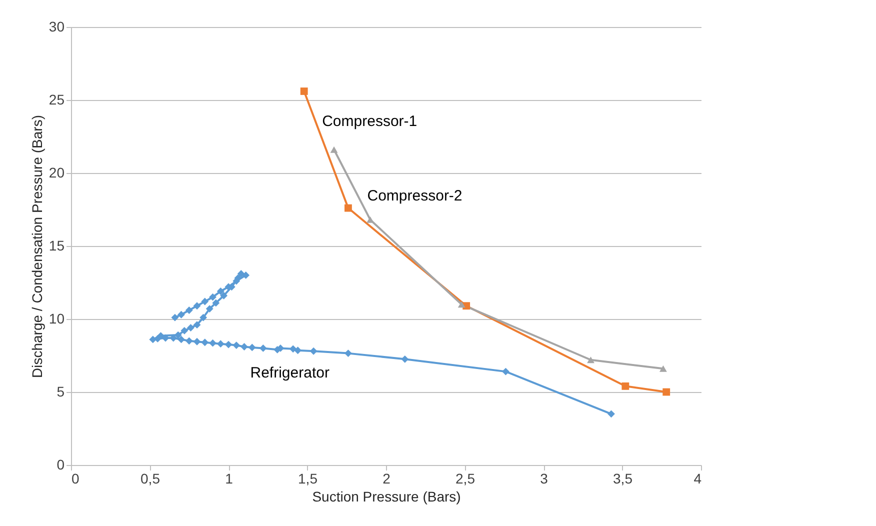  What do you see at coordinates (56, 26) in the screenshot?
I see `y-tick-label: 30` at bounding box center [56, 26].